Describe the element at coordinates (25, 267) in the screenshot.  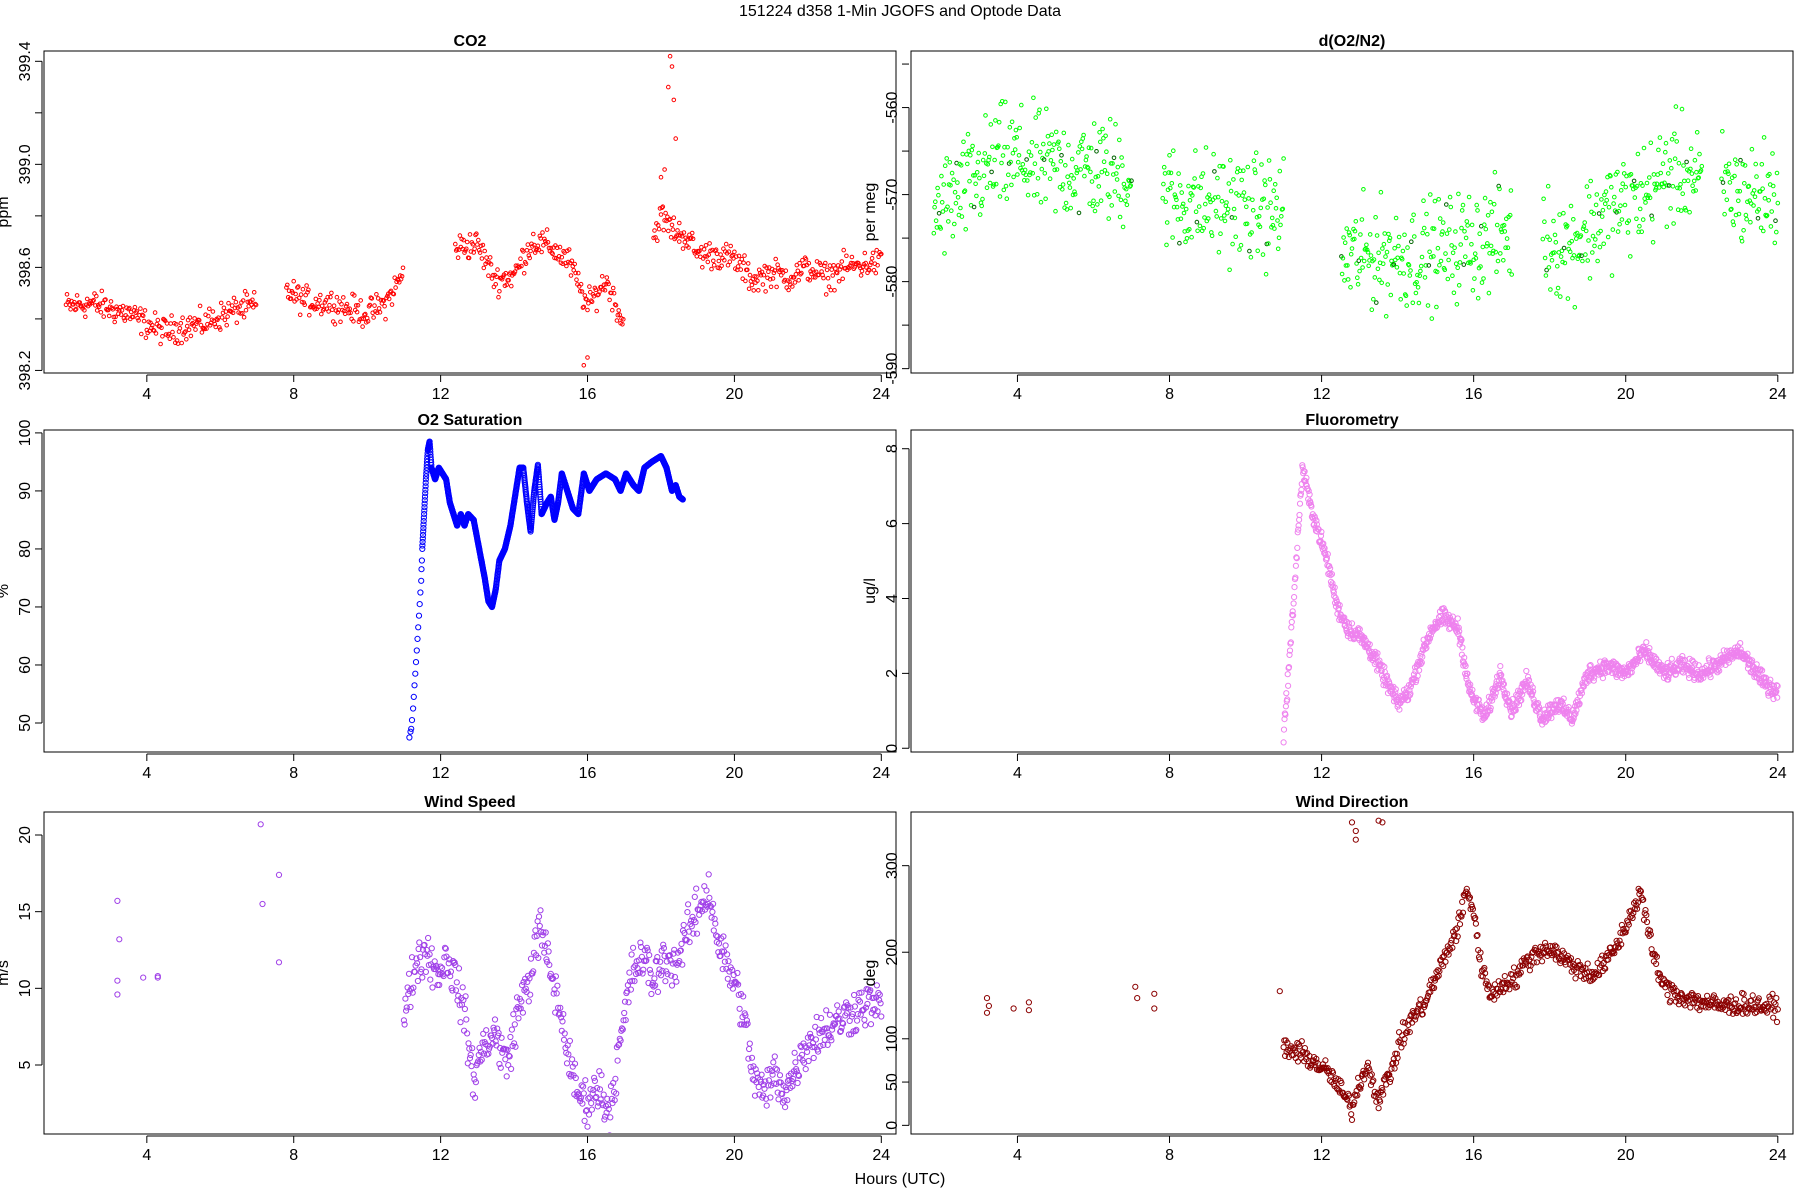
I see `y-tick-label: 398.6` at that location.